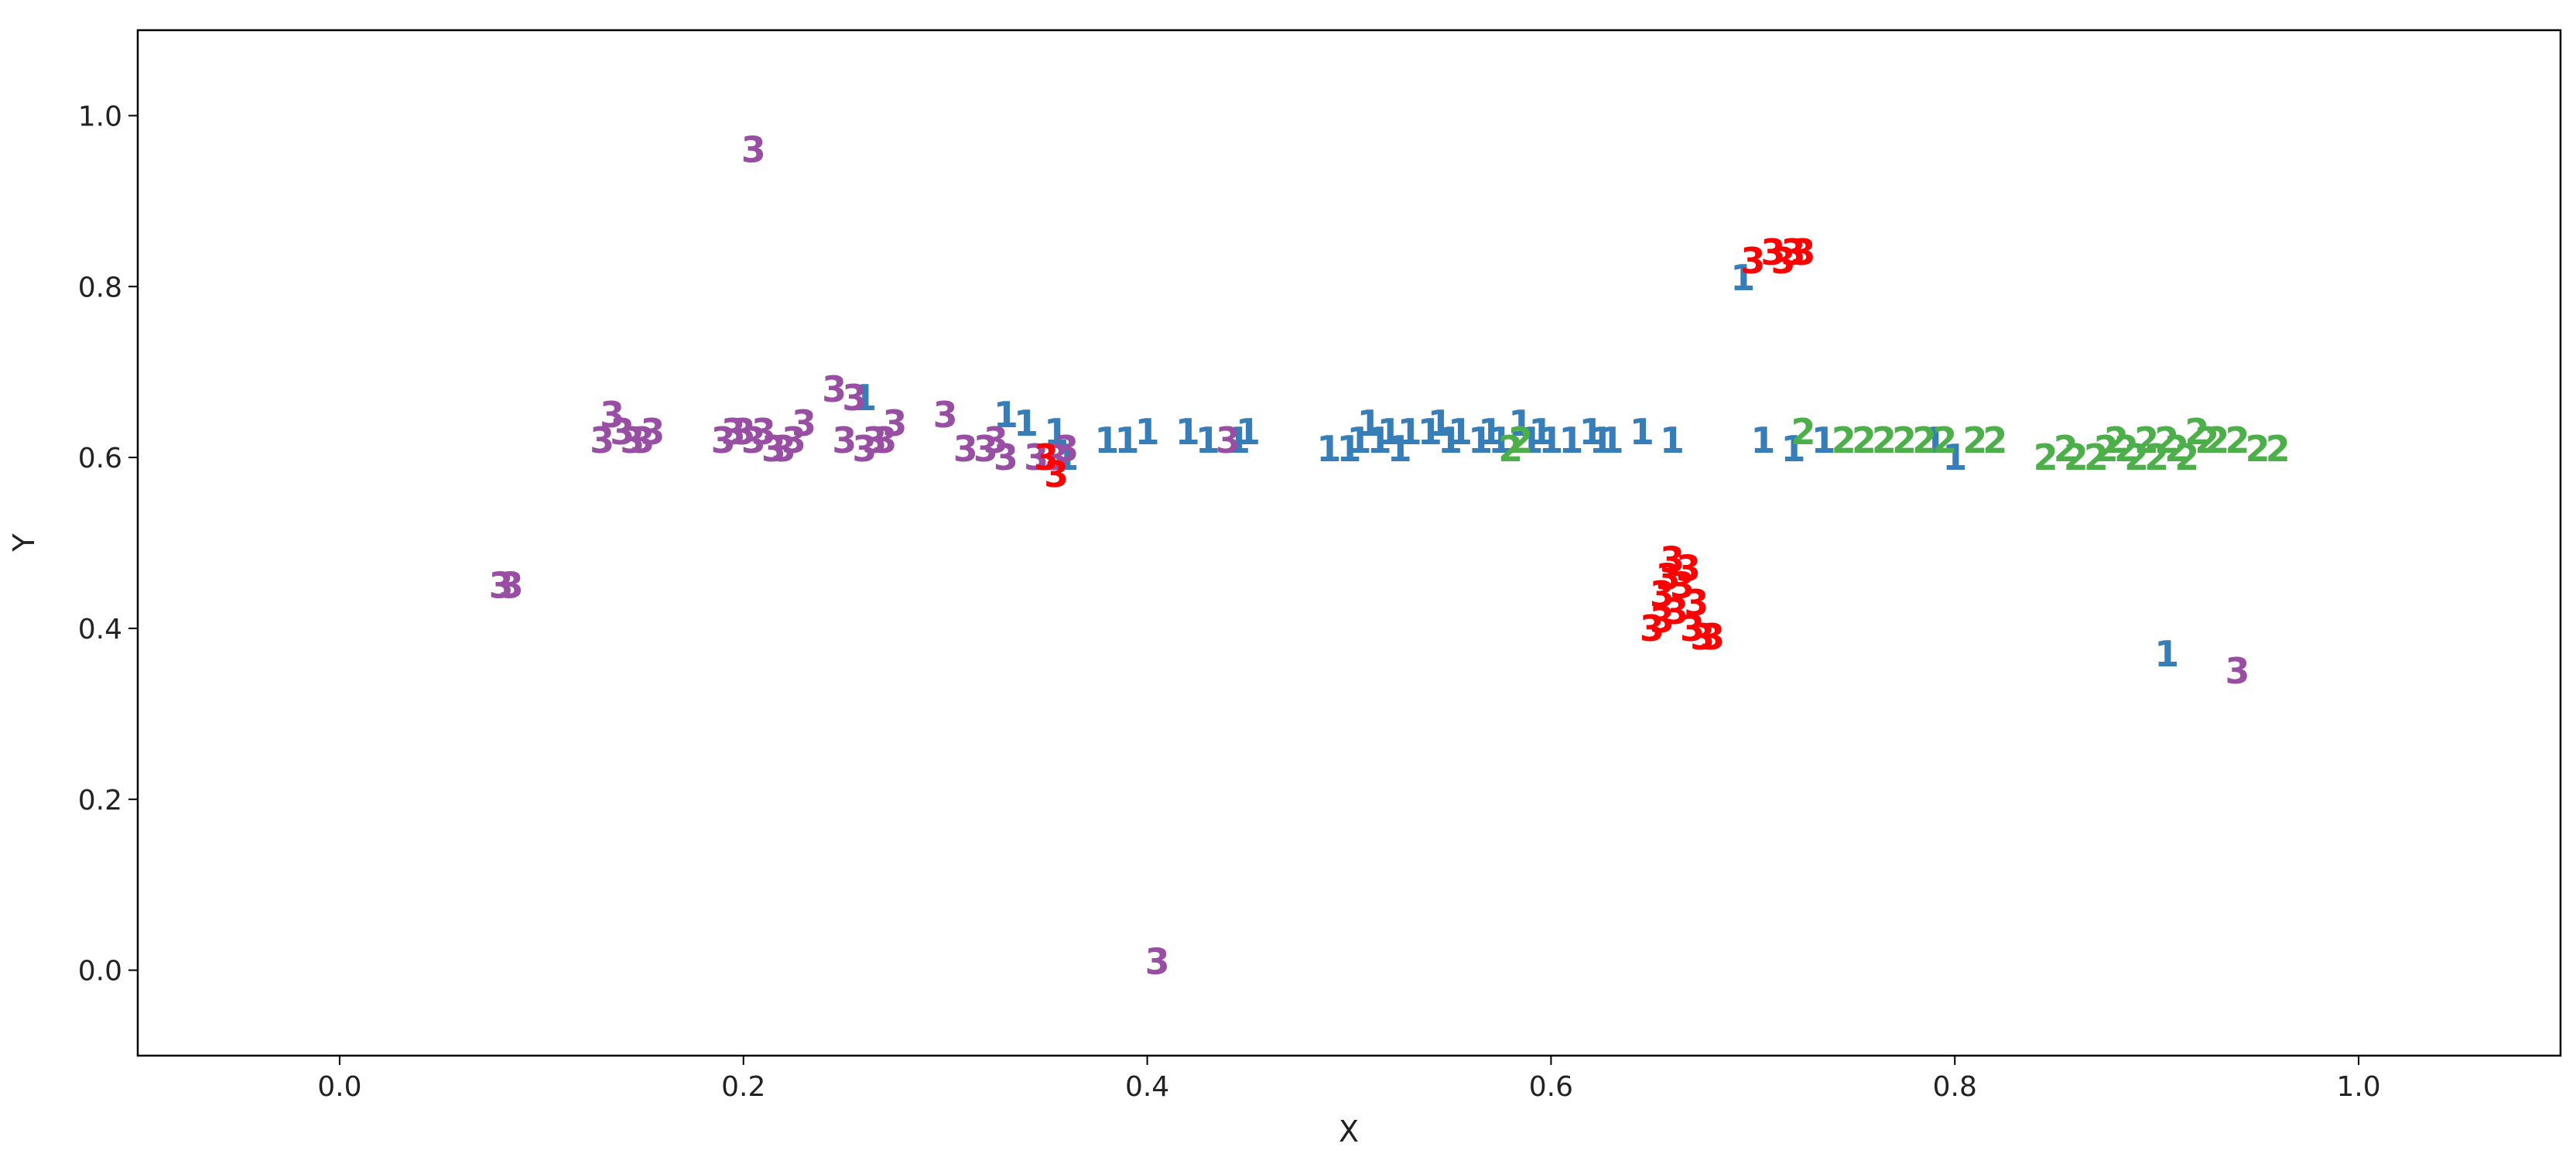 The image size is (2576, 1164). What do you see at coordinates (1349, 1079) in the screenshot?
I see `x-axis: 0.0 0.2 0.4 0.6 0.8 1.0` at bounding box center [1349, 1079].